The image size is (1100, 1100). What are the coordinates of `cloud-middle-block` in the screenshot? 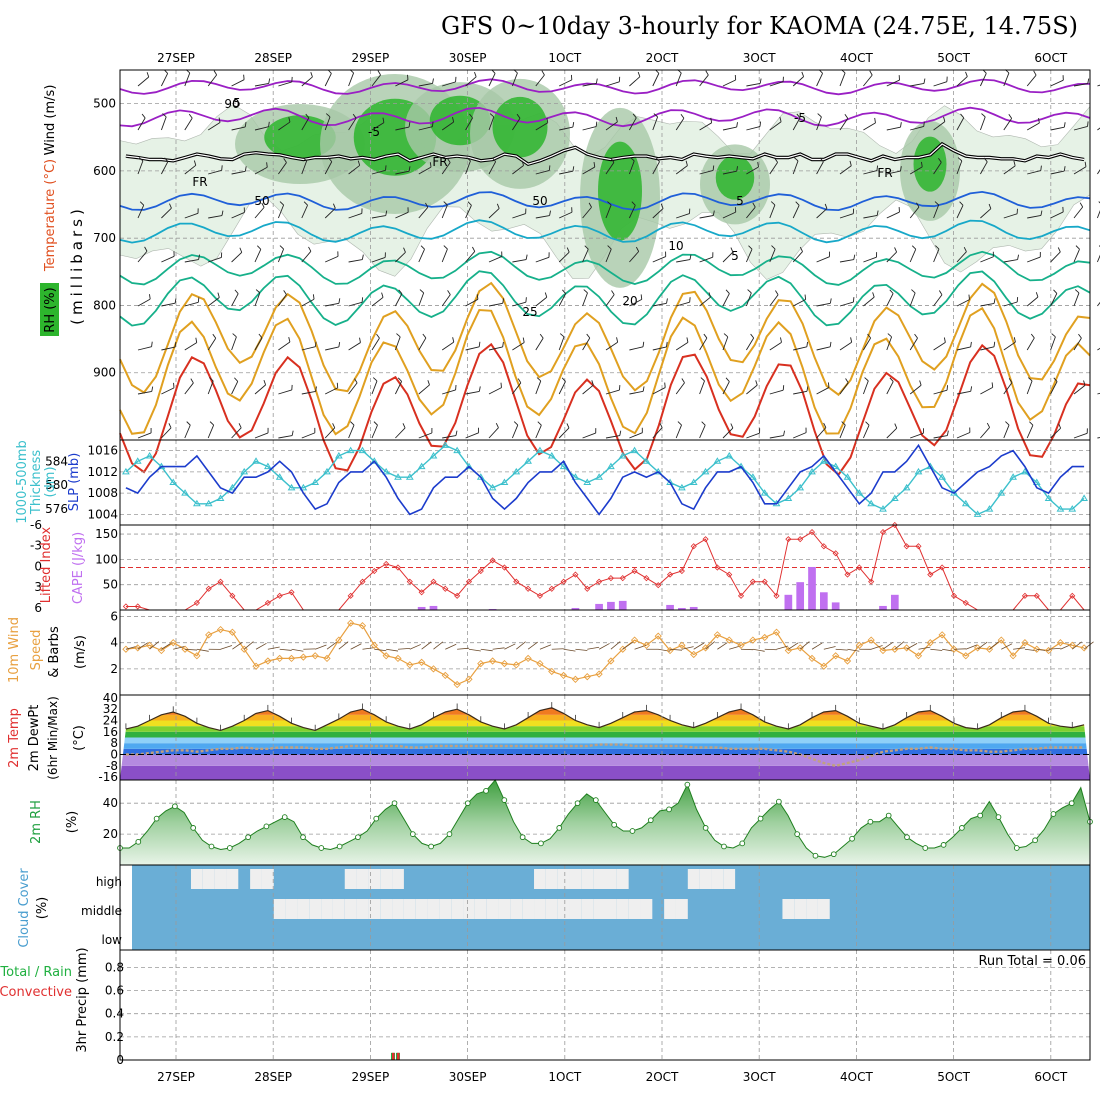 It's located at (362, 909).